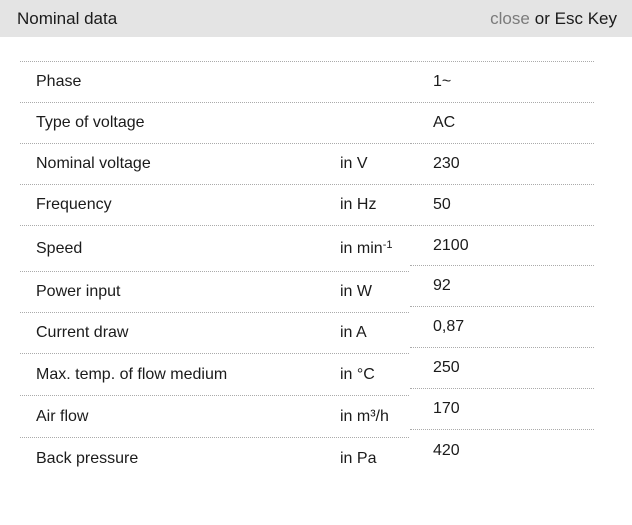  Describe the element at coordinates (214, 292) in the screenshot. I see `table-row: Power input in W` at that location.